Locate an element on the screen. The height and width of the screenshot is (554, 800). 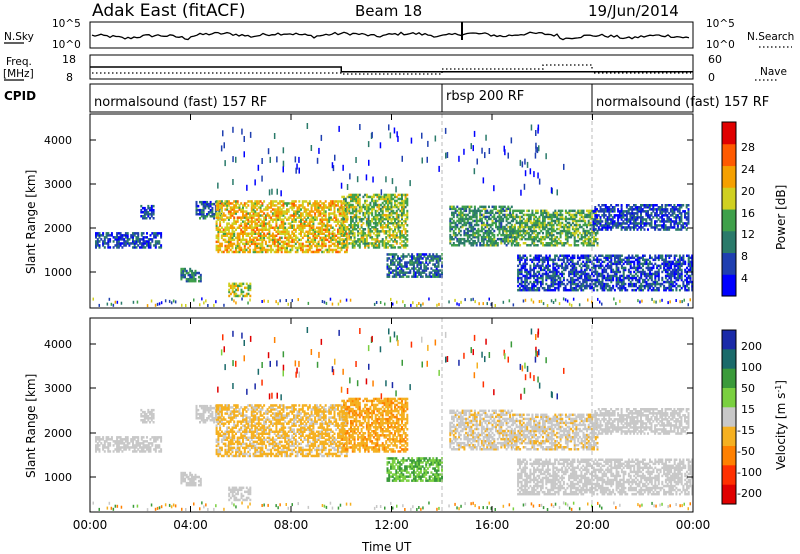
cpid-label: CPID is located at coordinates (20, 96).